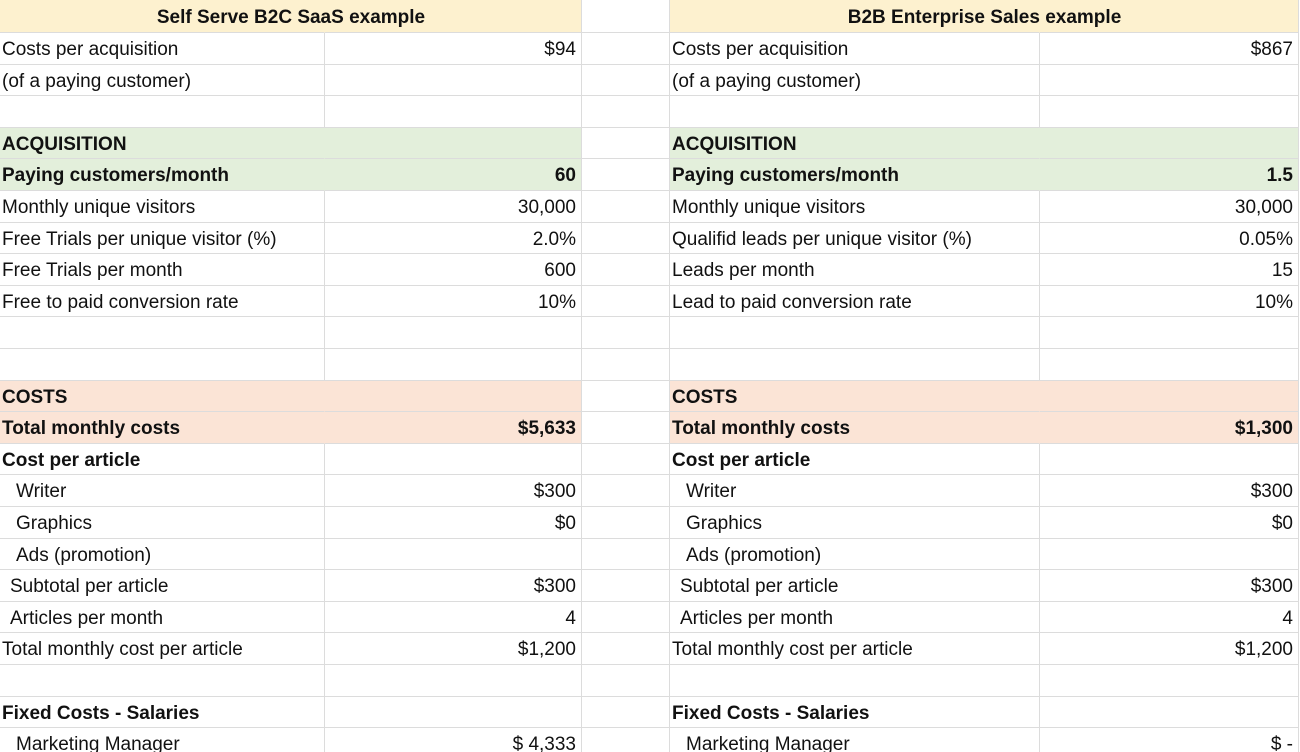 This screenshot has width=1300, height=752. Describe the element at coordinates (560, 271) in the screenshot. I see `row-value: 600` at that location.